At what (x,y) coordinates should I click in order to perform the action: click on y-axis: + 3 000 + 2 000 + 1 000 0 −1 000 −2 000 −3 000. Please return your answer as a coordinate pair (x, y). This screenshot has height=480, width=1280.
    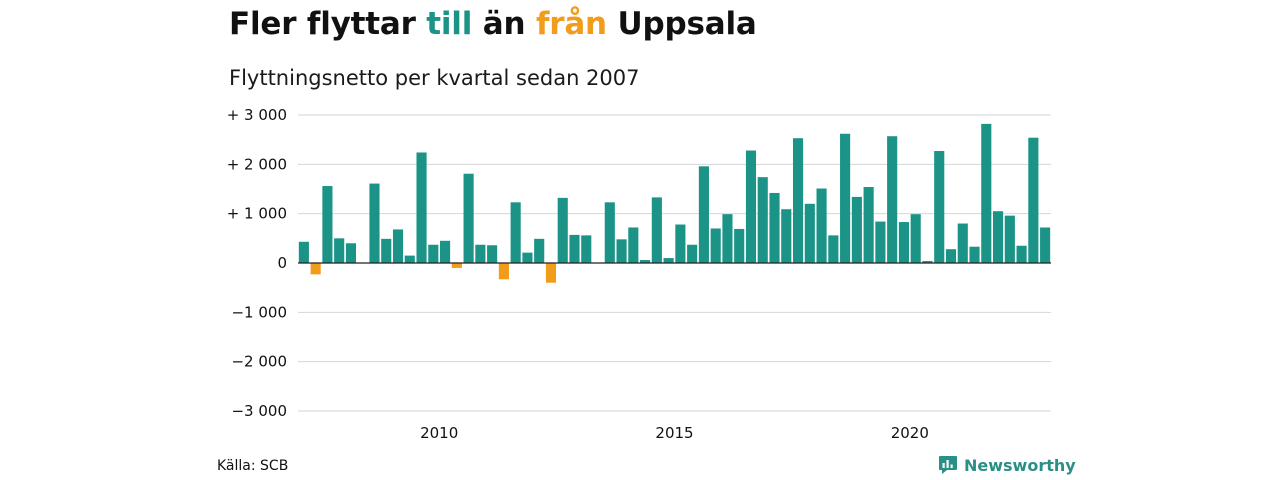
    Looking at the image, I should click on (257, 263).